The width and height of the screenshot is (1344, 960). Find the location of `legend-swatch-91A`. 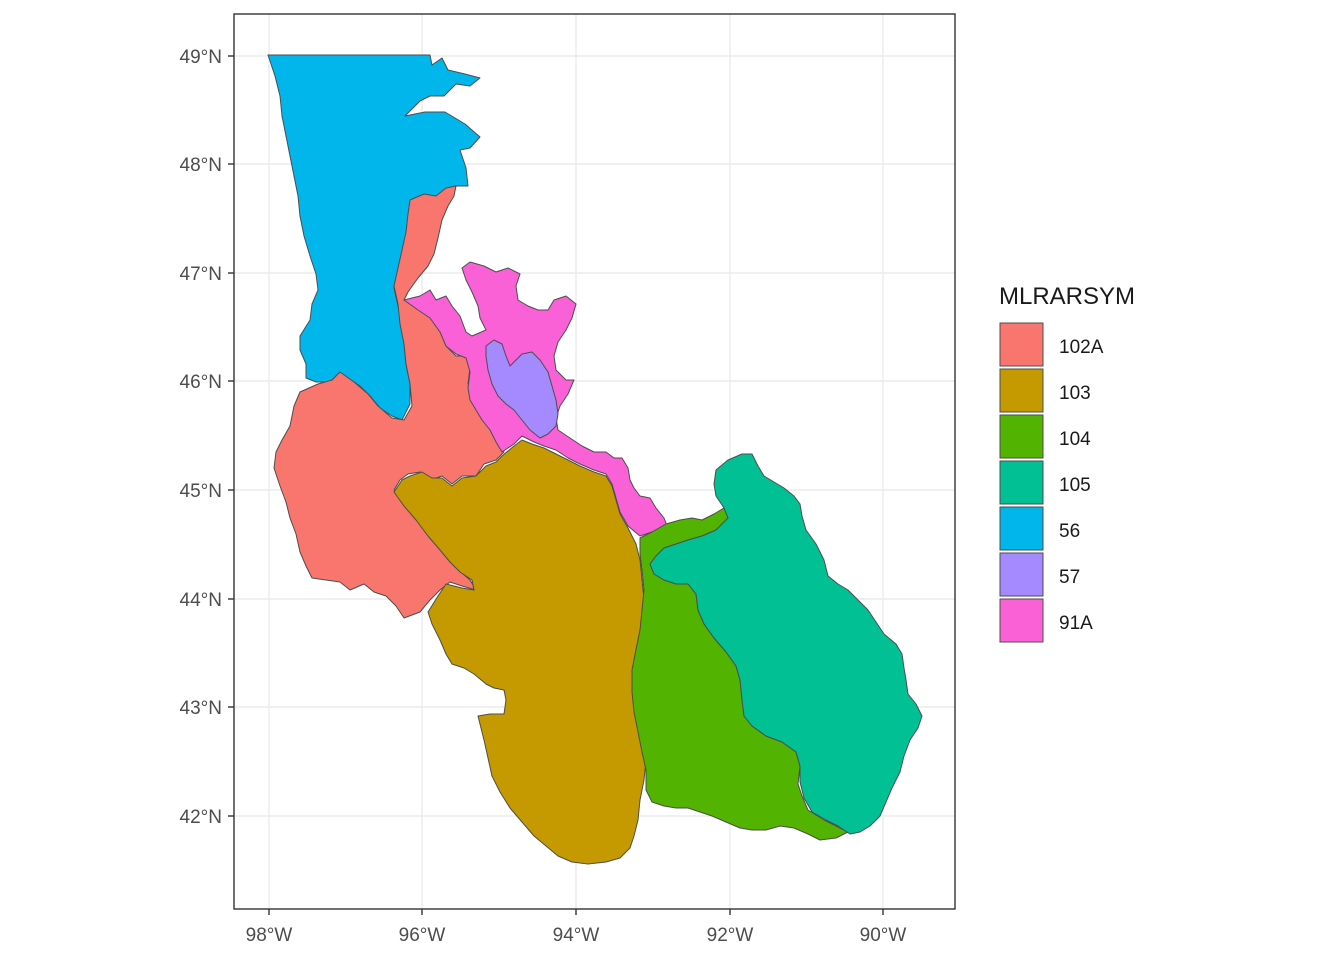

legend-swatch-91A is located at coordinates (1021, 620).